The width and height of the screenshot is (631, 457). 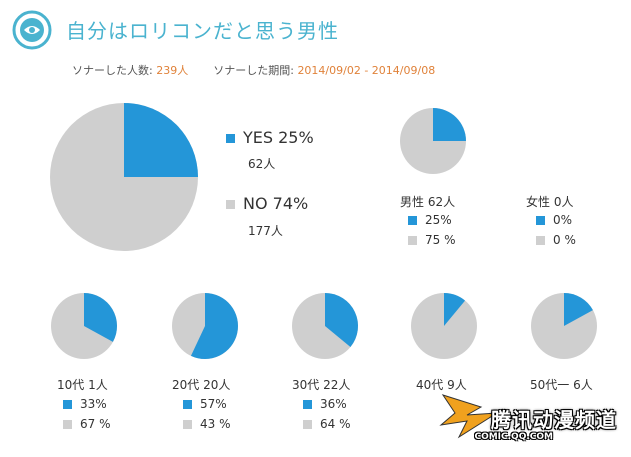 I want to click on age-50s-label: 50代一 6人, so click(x=561, y=385).